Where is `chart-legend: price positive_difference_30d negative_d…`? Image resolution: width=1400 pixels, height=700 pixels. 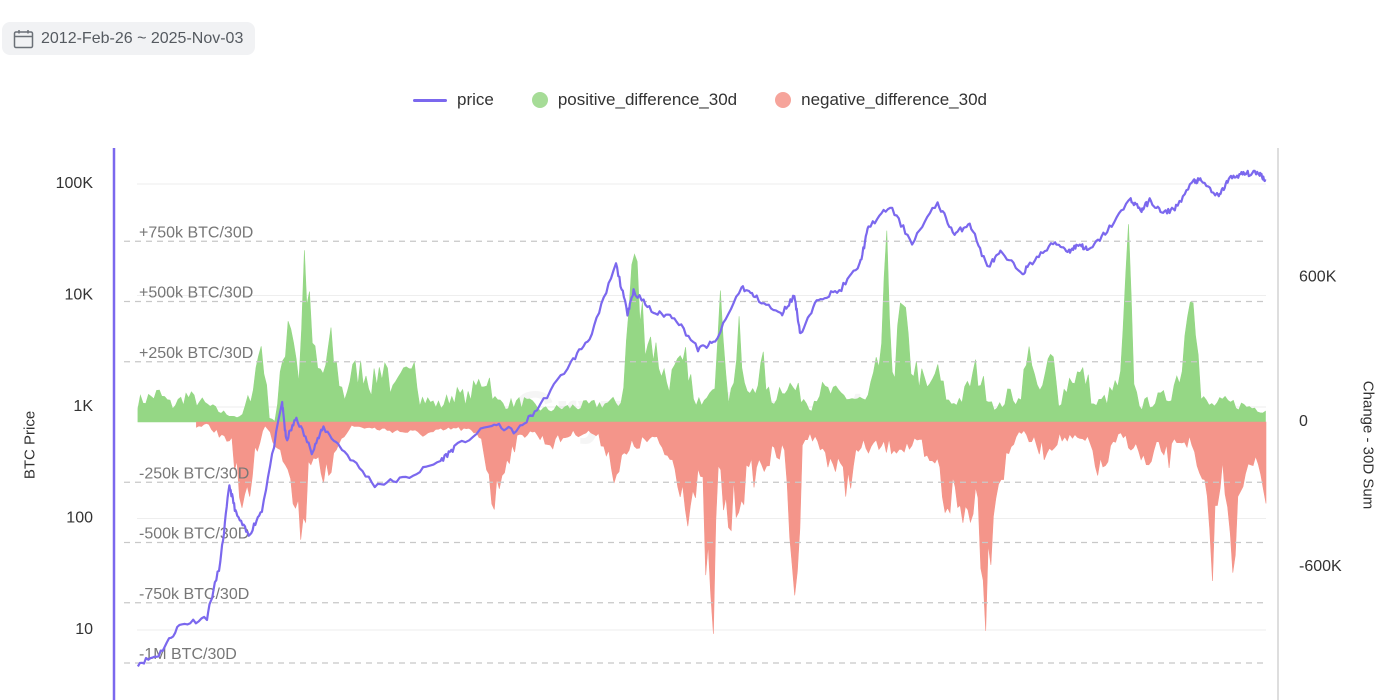
chart-legend: price positive_difference_30d negative_d… is located at coordinates (700, 100).